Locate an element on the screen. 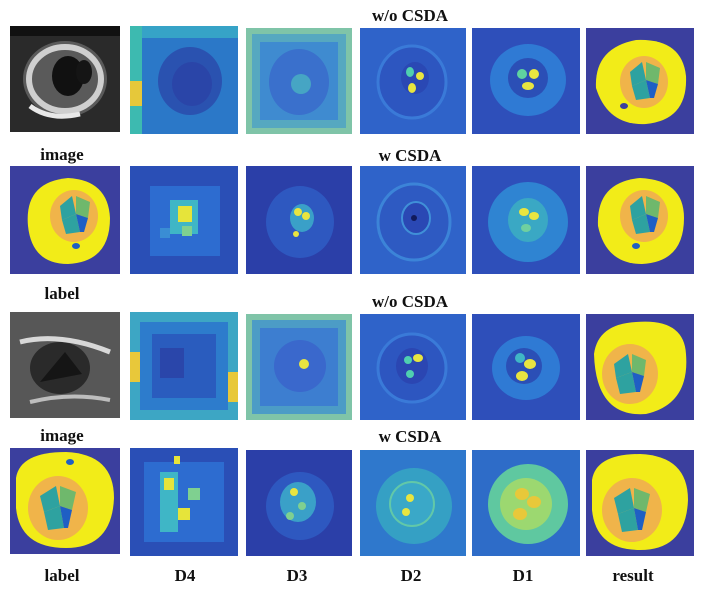 The width and height of the screenshot is (702, 596). row-3-side-label: image is located at coordinates (62, 435).